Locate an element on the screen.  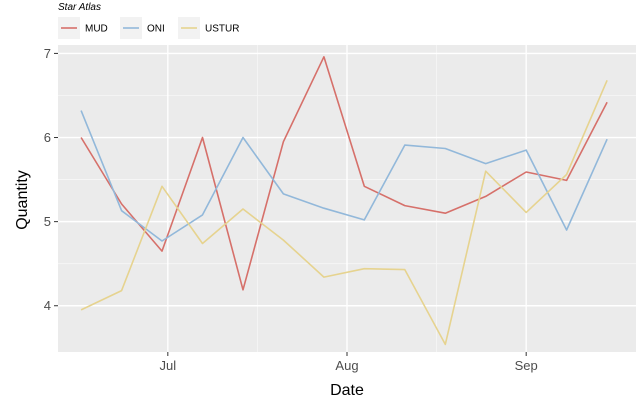
legend-item-ustur: USTUR is located at coordinates (208, 28).